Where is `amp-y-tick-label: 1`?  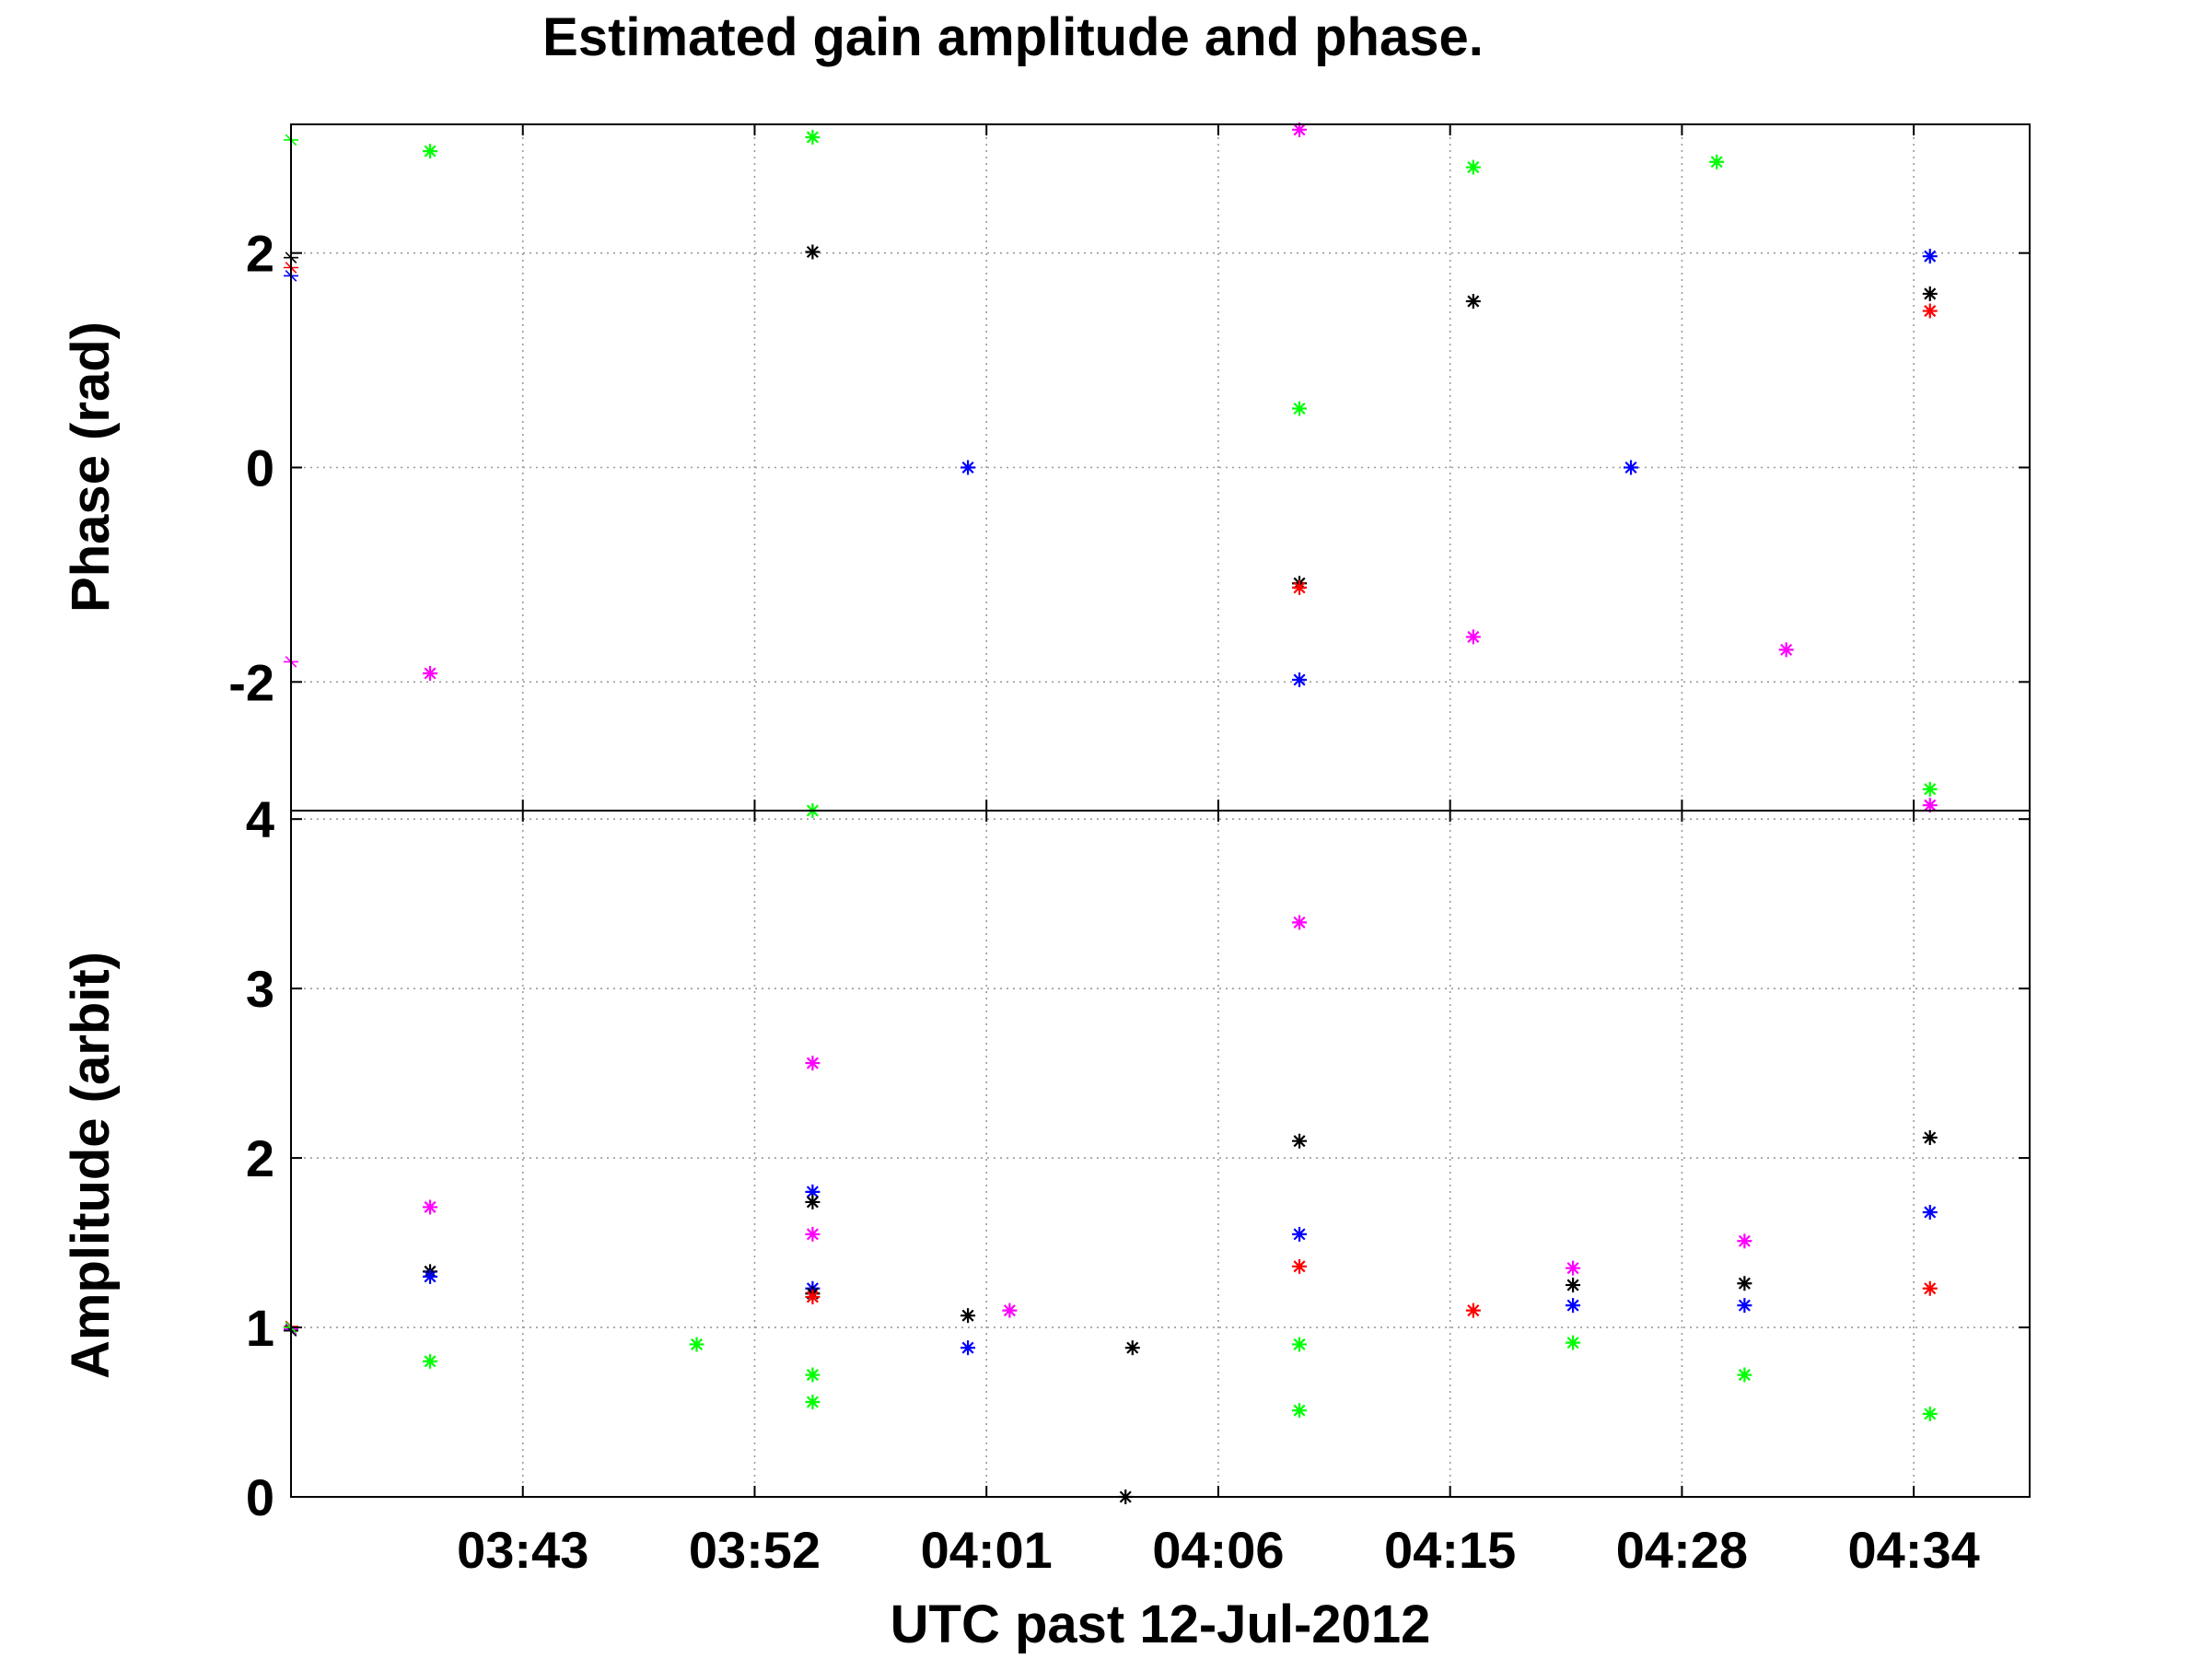
amp-y-tick-label: 1 is located at coordinates (260, 1328).